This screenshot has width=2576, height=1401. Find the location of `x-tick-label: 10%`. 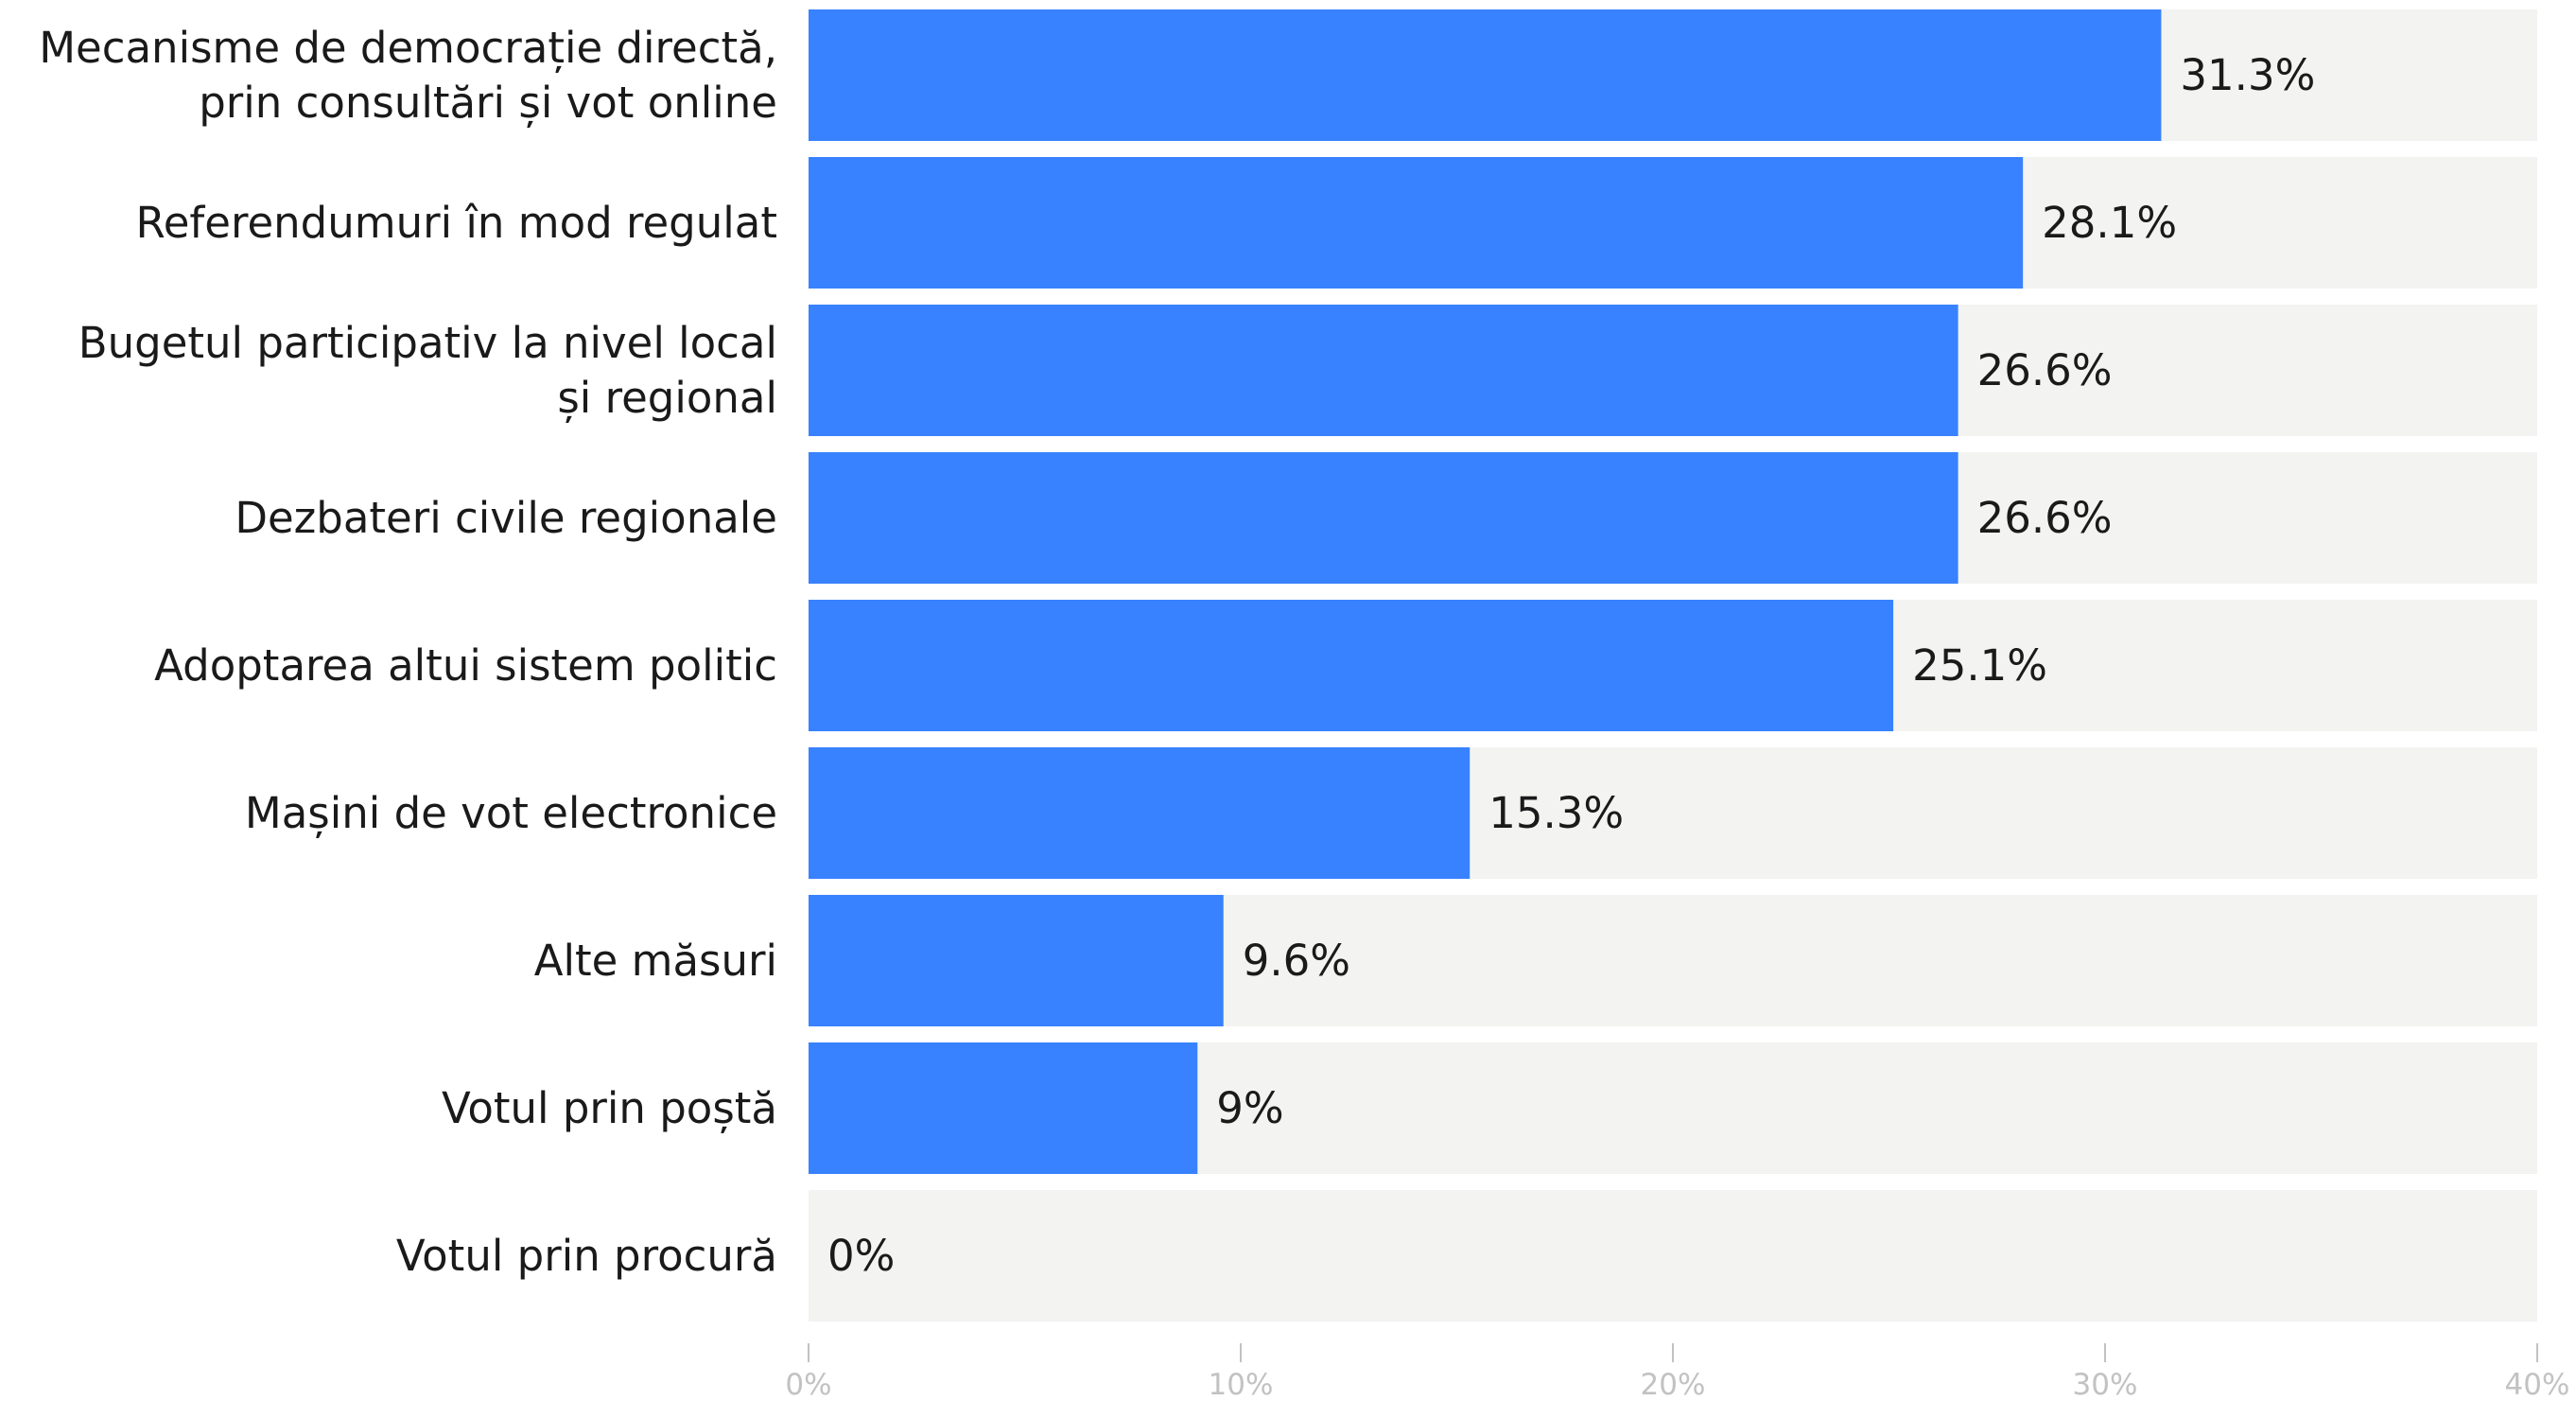

x-tick-label: 10% is located at coordinates (1241, 1385).